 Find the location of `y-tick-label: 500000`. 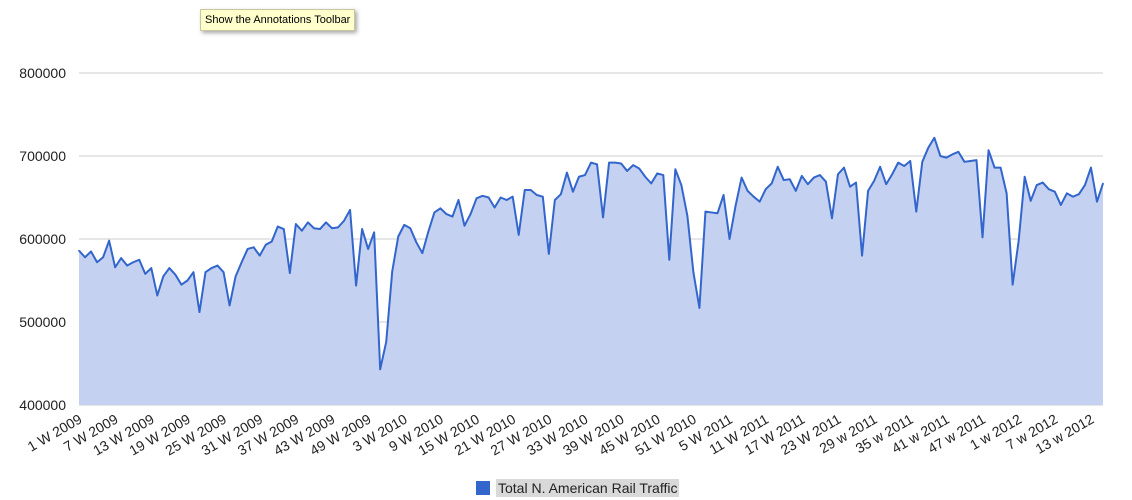

y-tick-label: 500000 is located at coordinates (42, 322).